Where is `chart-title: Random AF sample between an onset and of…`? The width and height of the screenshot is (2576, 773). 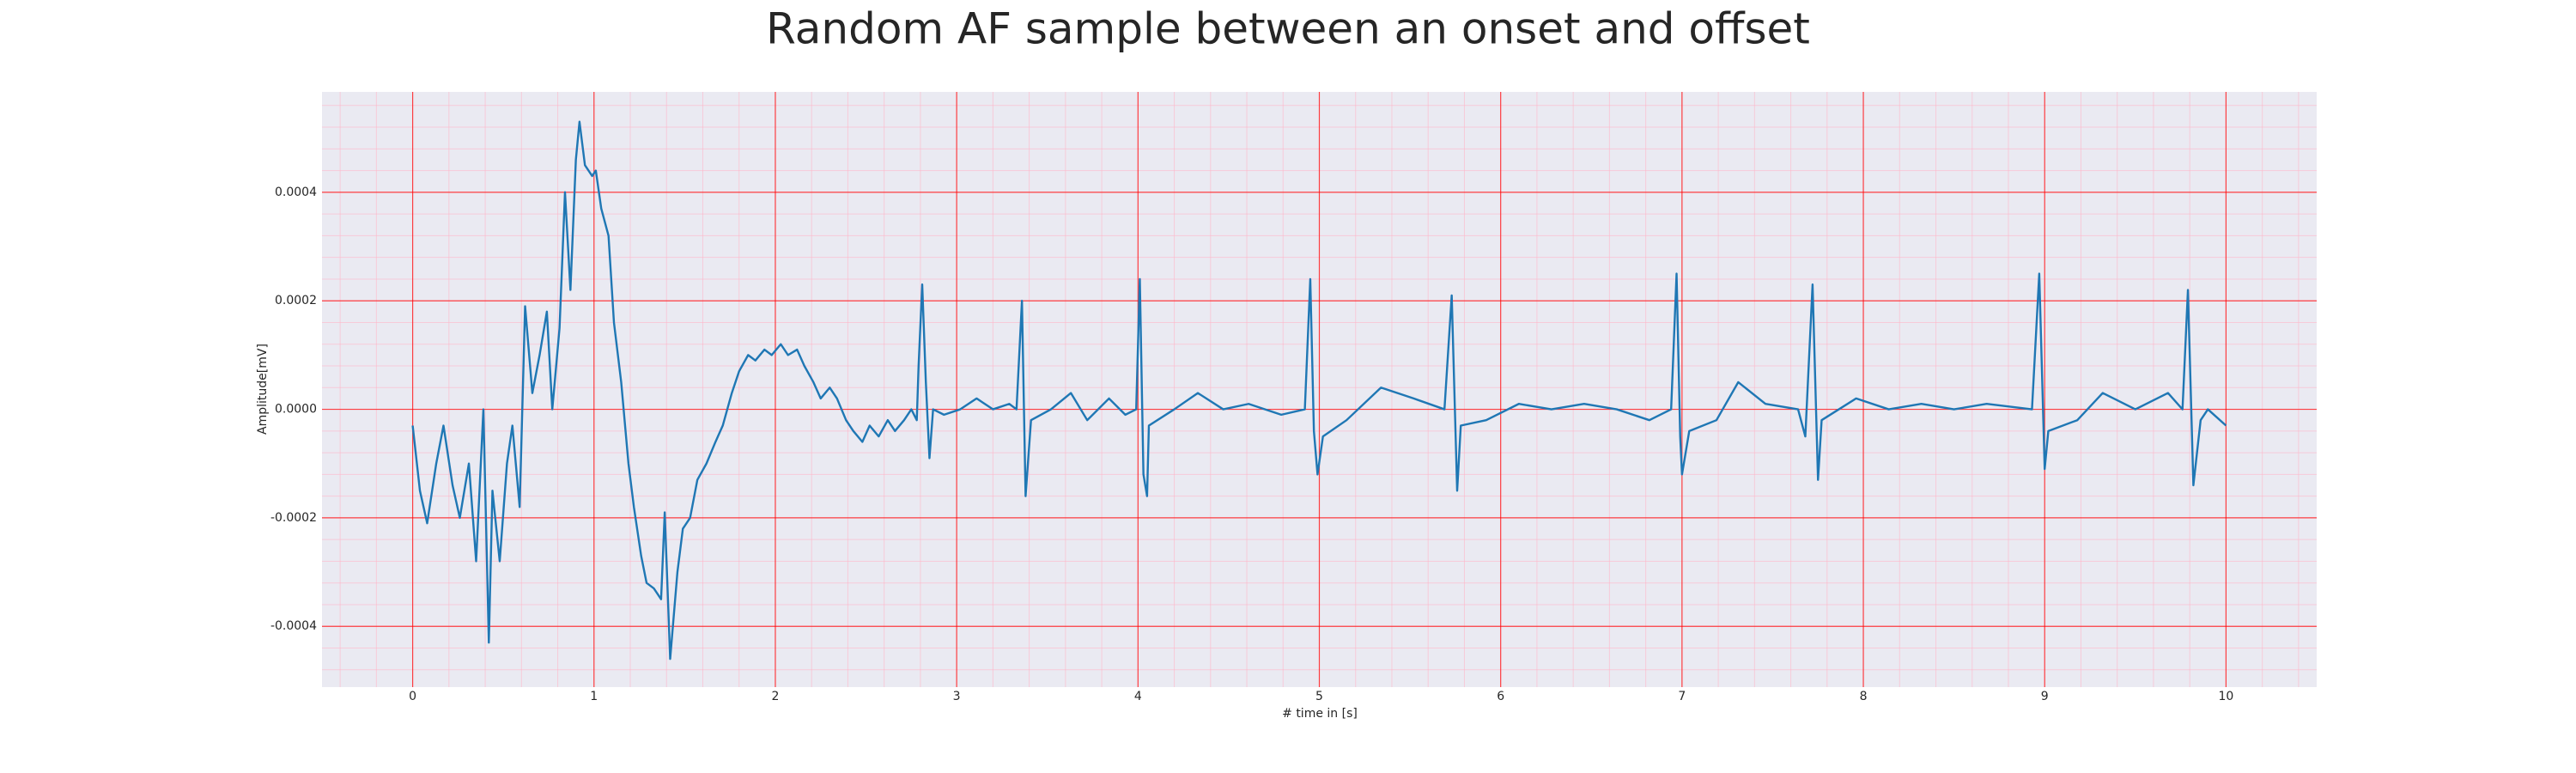
chart-title: Random AF sample between an onset and of… is located at coordinates (1288, 29).